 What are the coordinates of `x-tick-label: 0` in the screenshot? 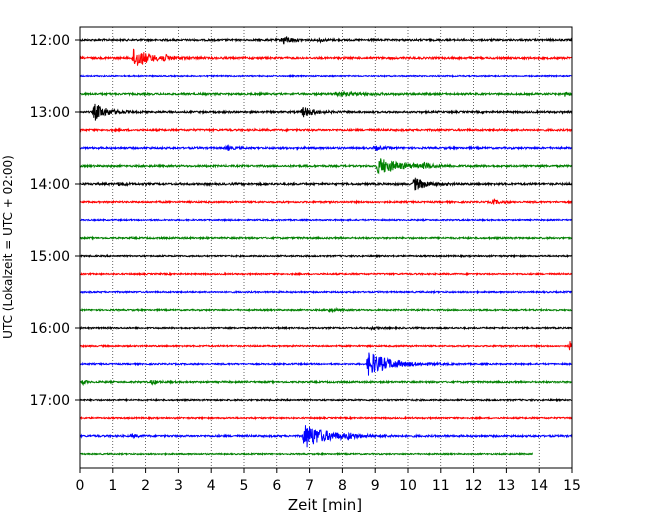 It's located at (80, 486).